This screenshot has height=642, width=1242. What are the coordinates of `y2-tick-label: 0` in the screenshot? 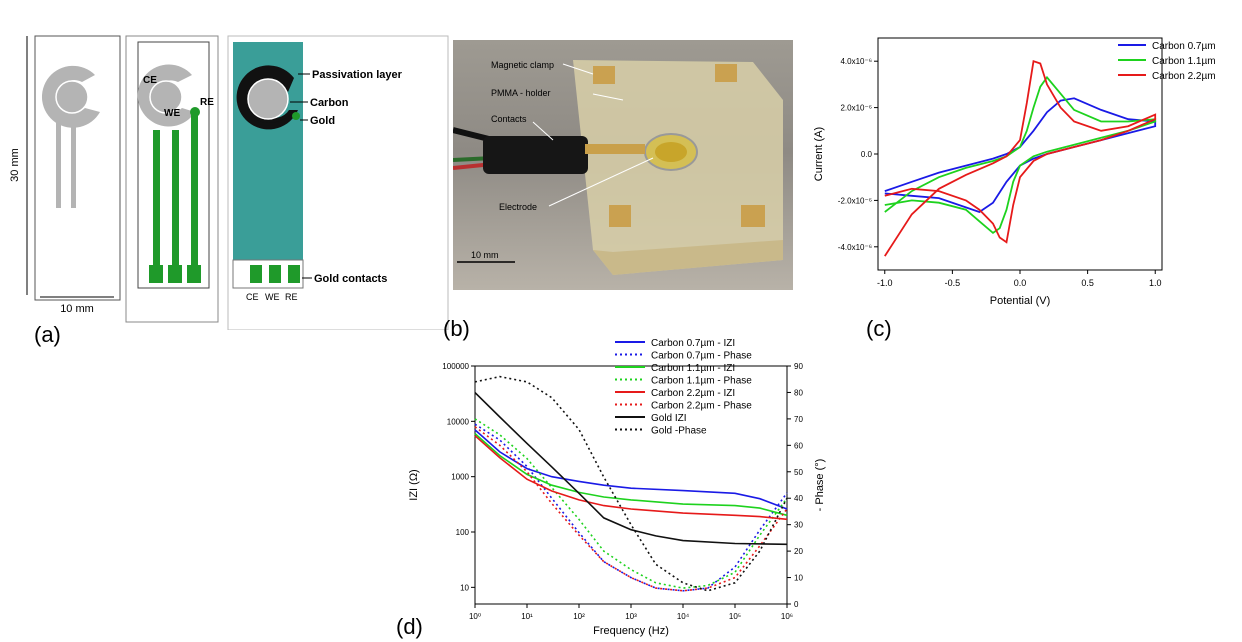 It's located at (796, 604).